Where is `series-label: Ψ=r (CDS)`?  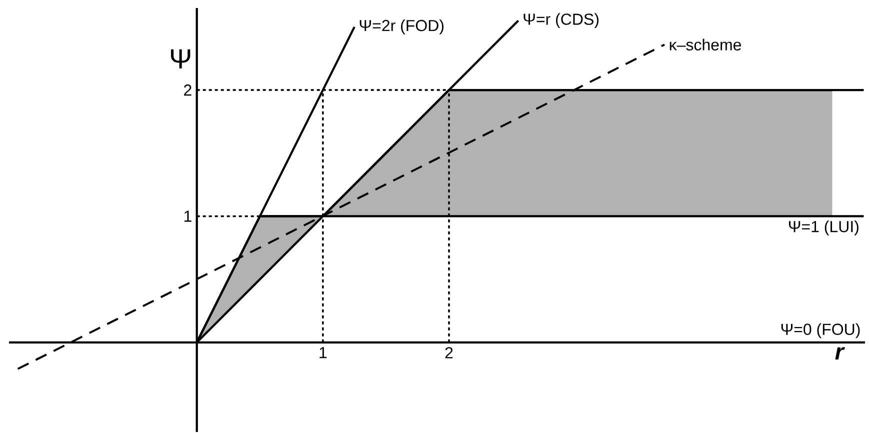 series-label: Ψ=r (CDS) is located at coordinates (561, 20).